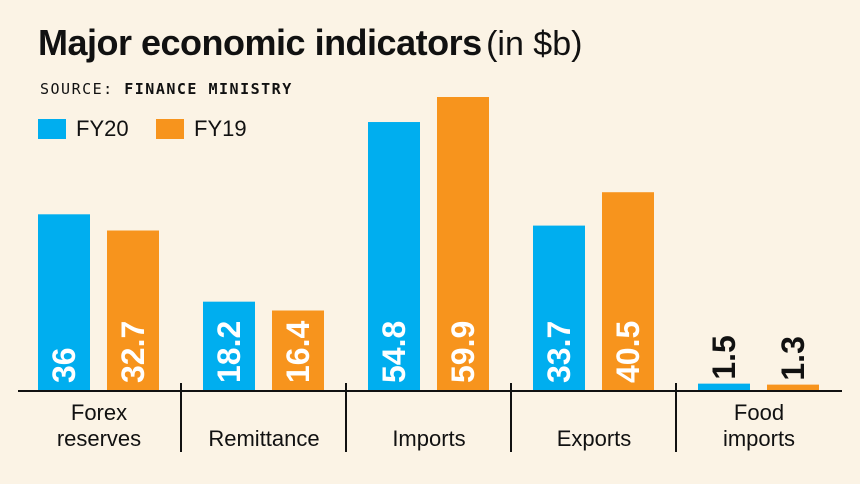 This screenshot has height=484, width=860. I want to click on value-label-fy19-1: 16.4, so click(298, 352).